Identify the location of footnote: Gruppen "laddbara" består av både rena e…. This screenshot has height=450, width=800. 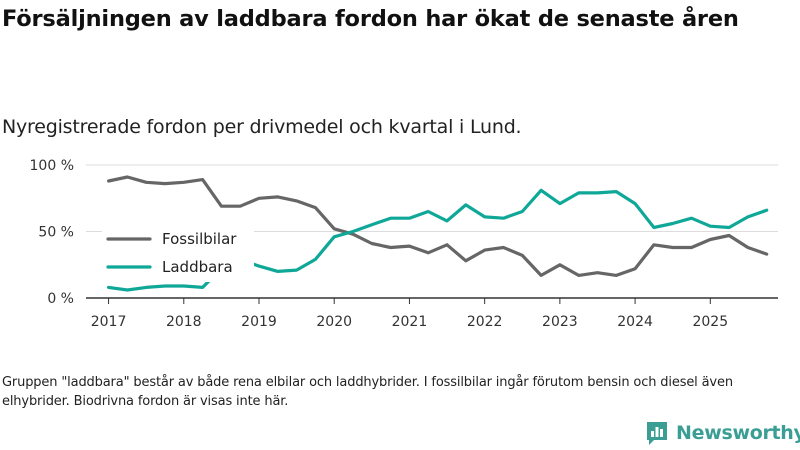
(367, 392).